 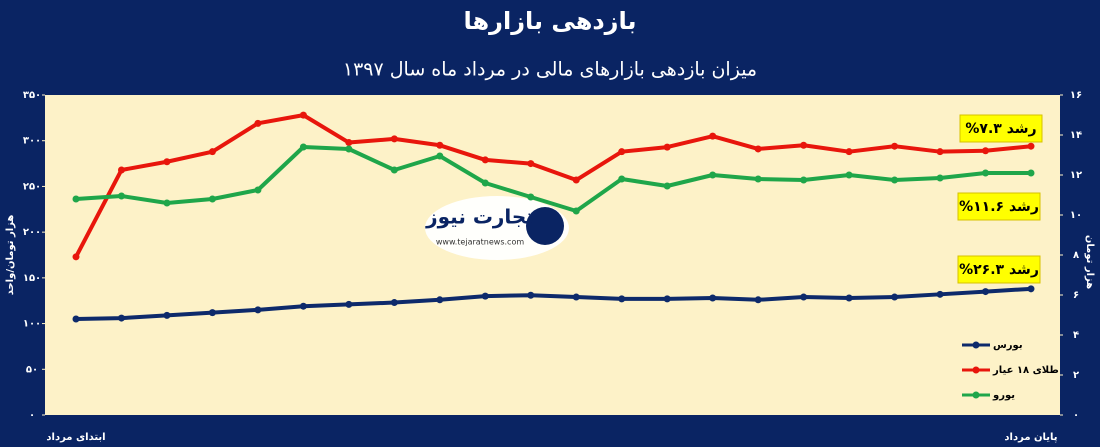 What do you see at coordinates (1076, 95) in the screenshot?
I see `y2-tick-label: ۱۶` at bounding box center [1076, 95].